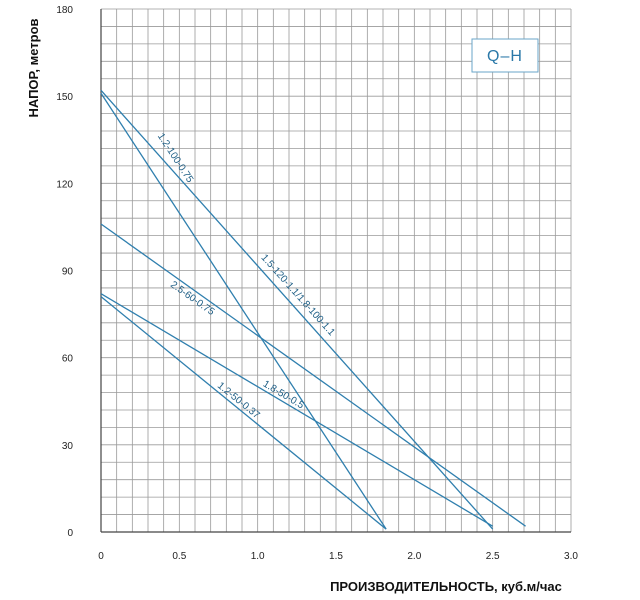 The height and width of the screenshot is (600, 640). What do you see at coordinates (64, 184) in the screenshot?
I see `y-tick-label: 120` at bounding box center [64, 184].